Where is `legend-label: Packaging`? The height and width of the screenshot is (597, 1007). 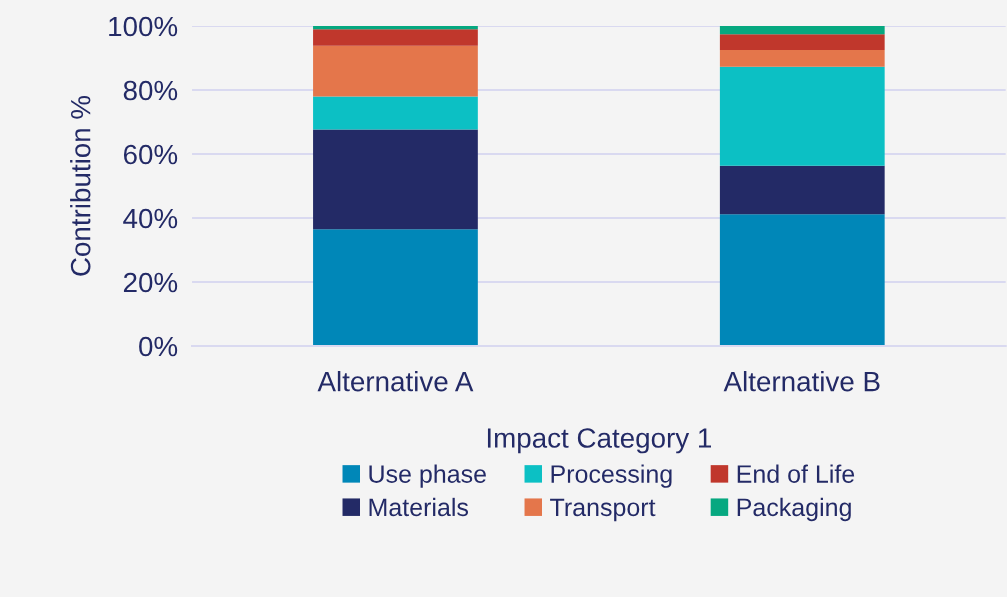
legend-label: Packaging is located at coordinates (794, 509).